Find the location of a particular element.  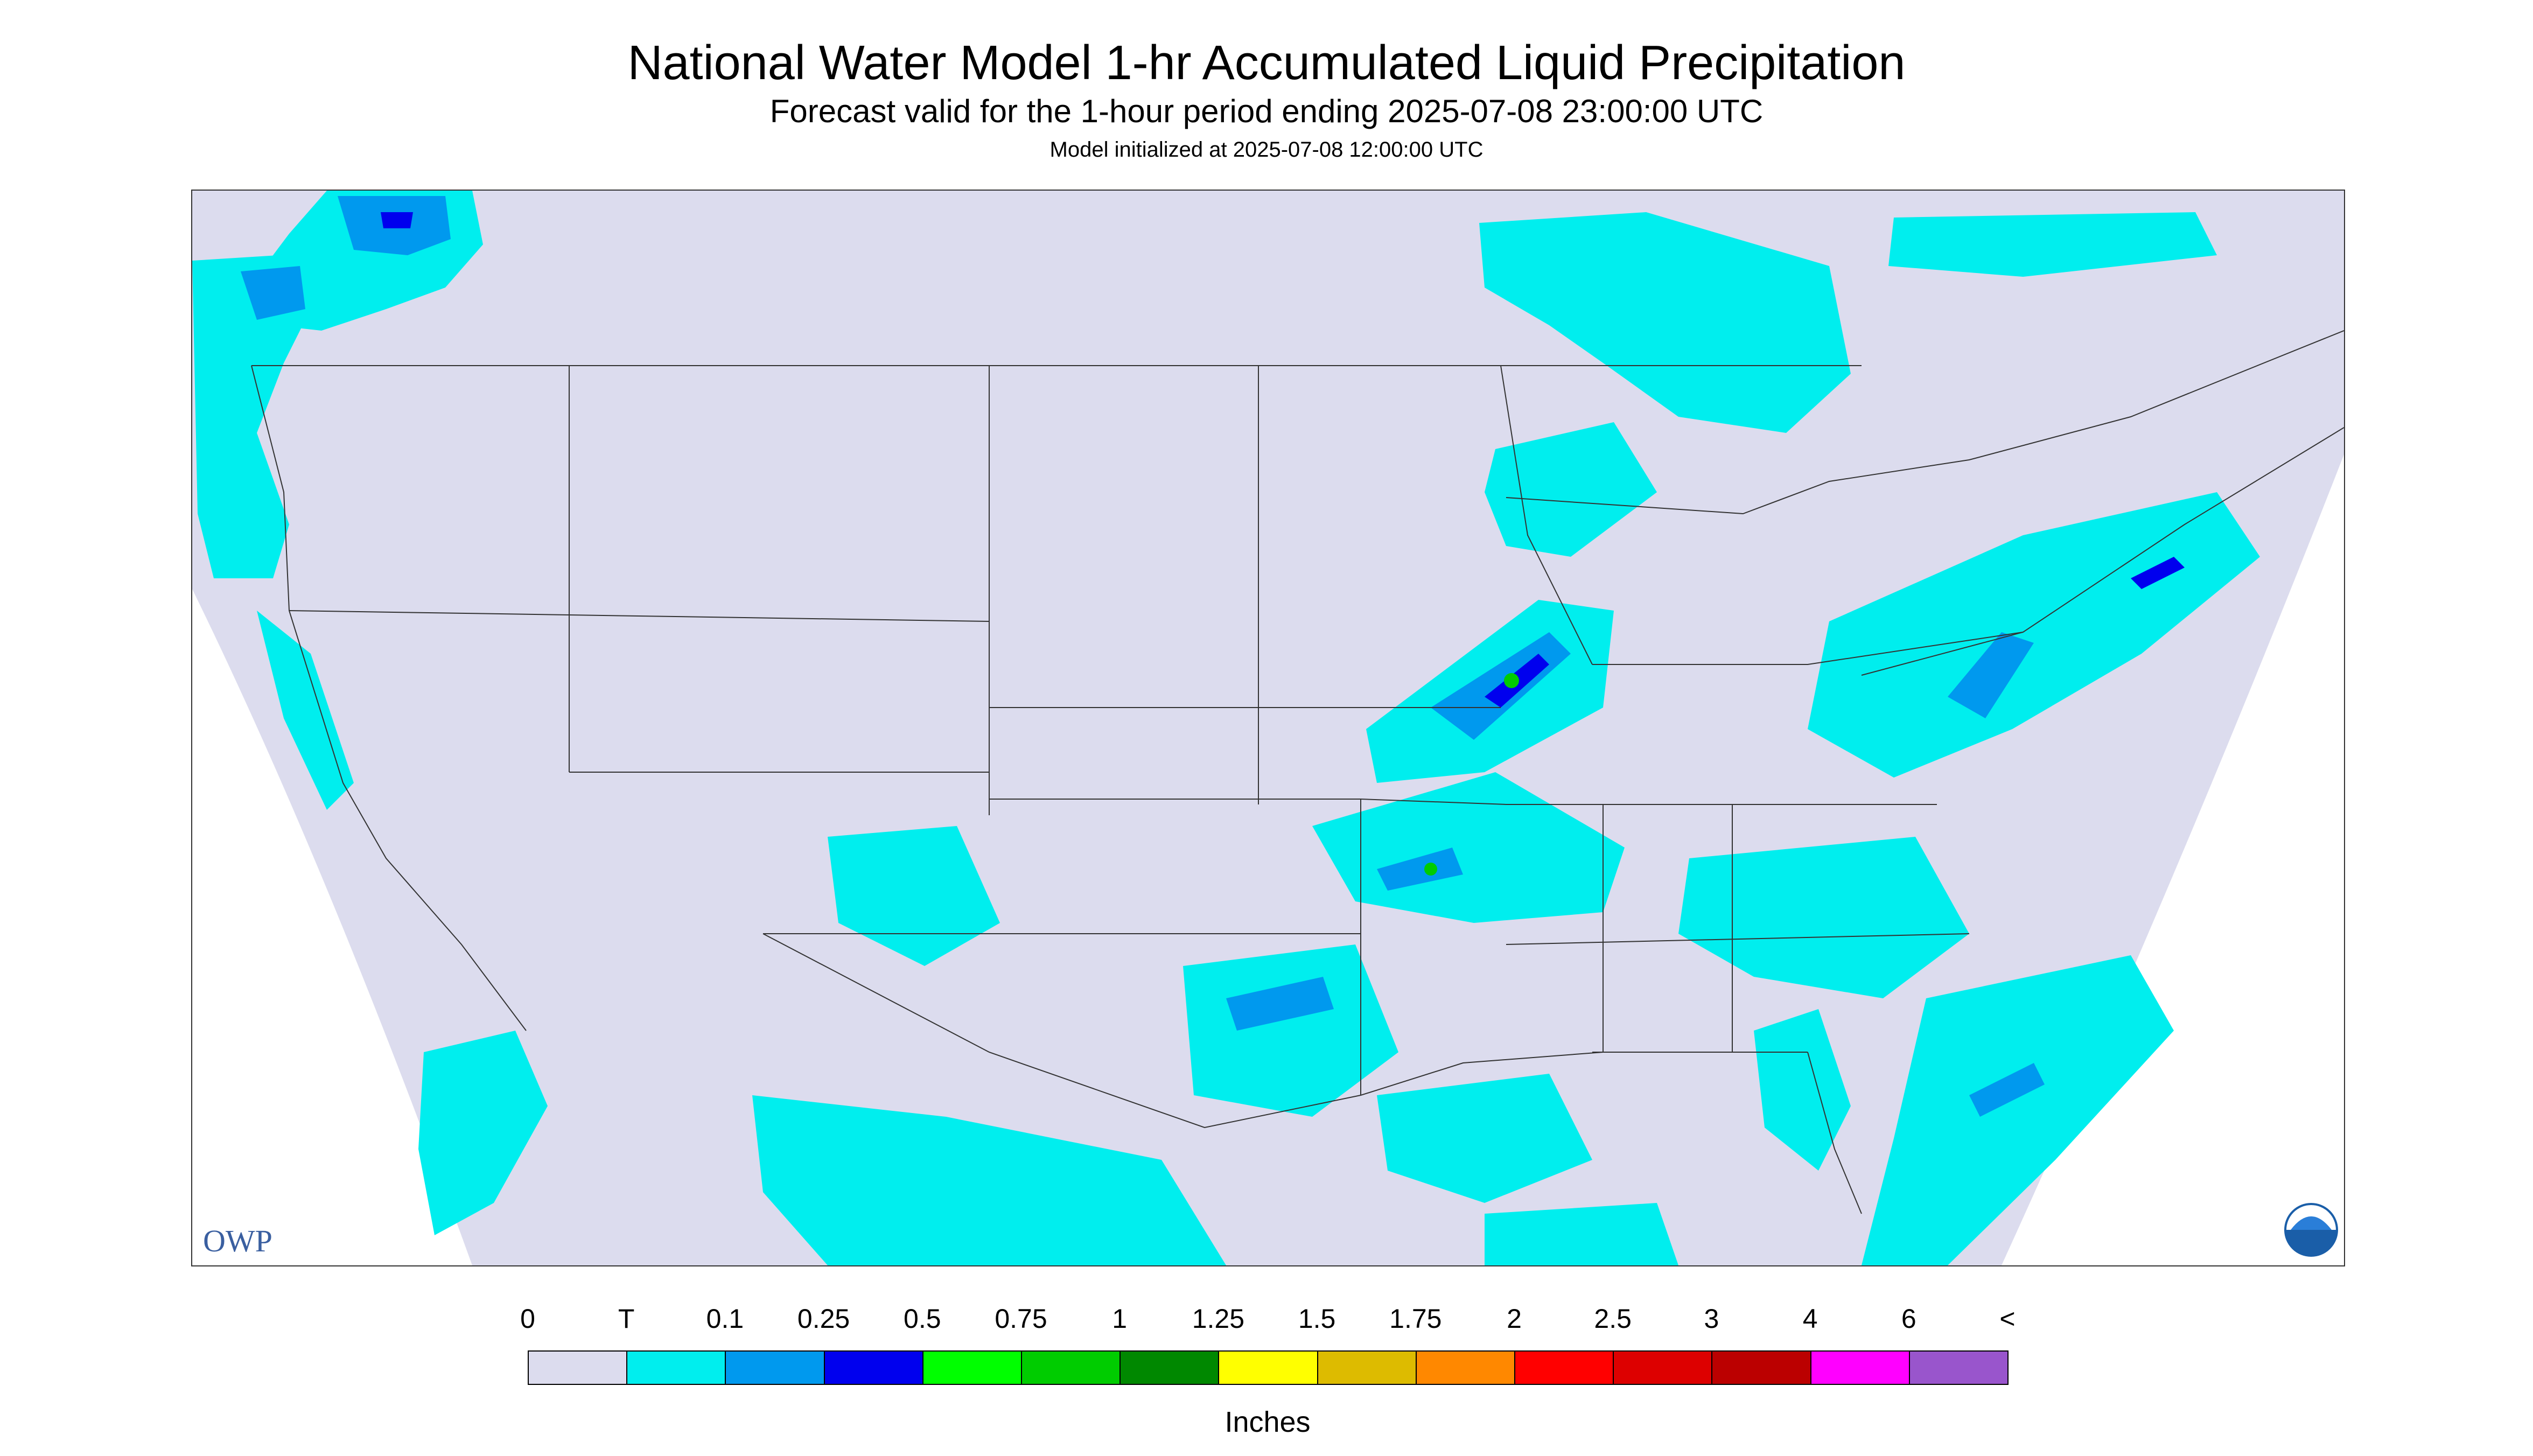

legend-tick-label: 1.25 is located at coordinates (1218, 1319).